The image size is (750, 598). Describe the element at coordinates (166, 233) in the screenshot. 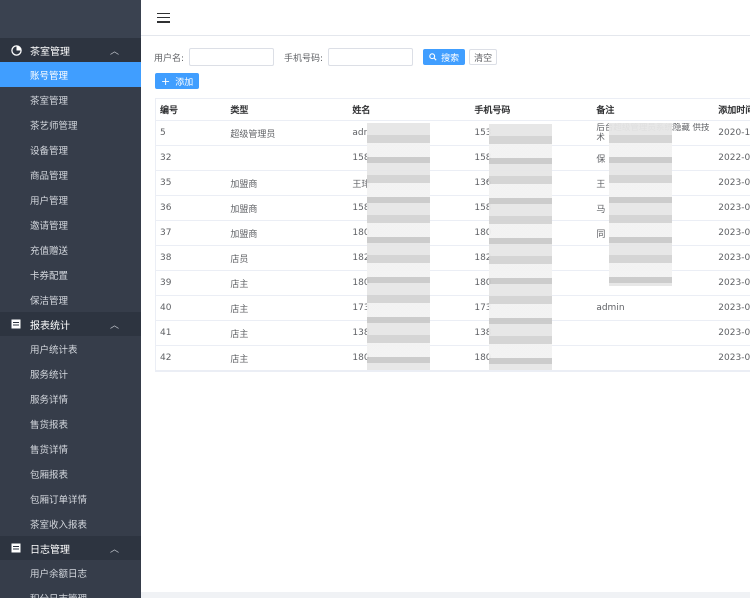

I see `cell-id: 37` at that location.